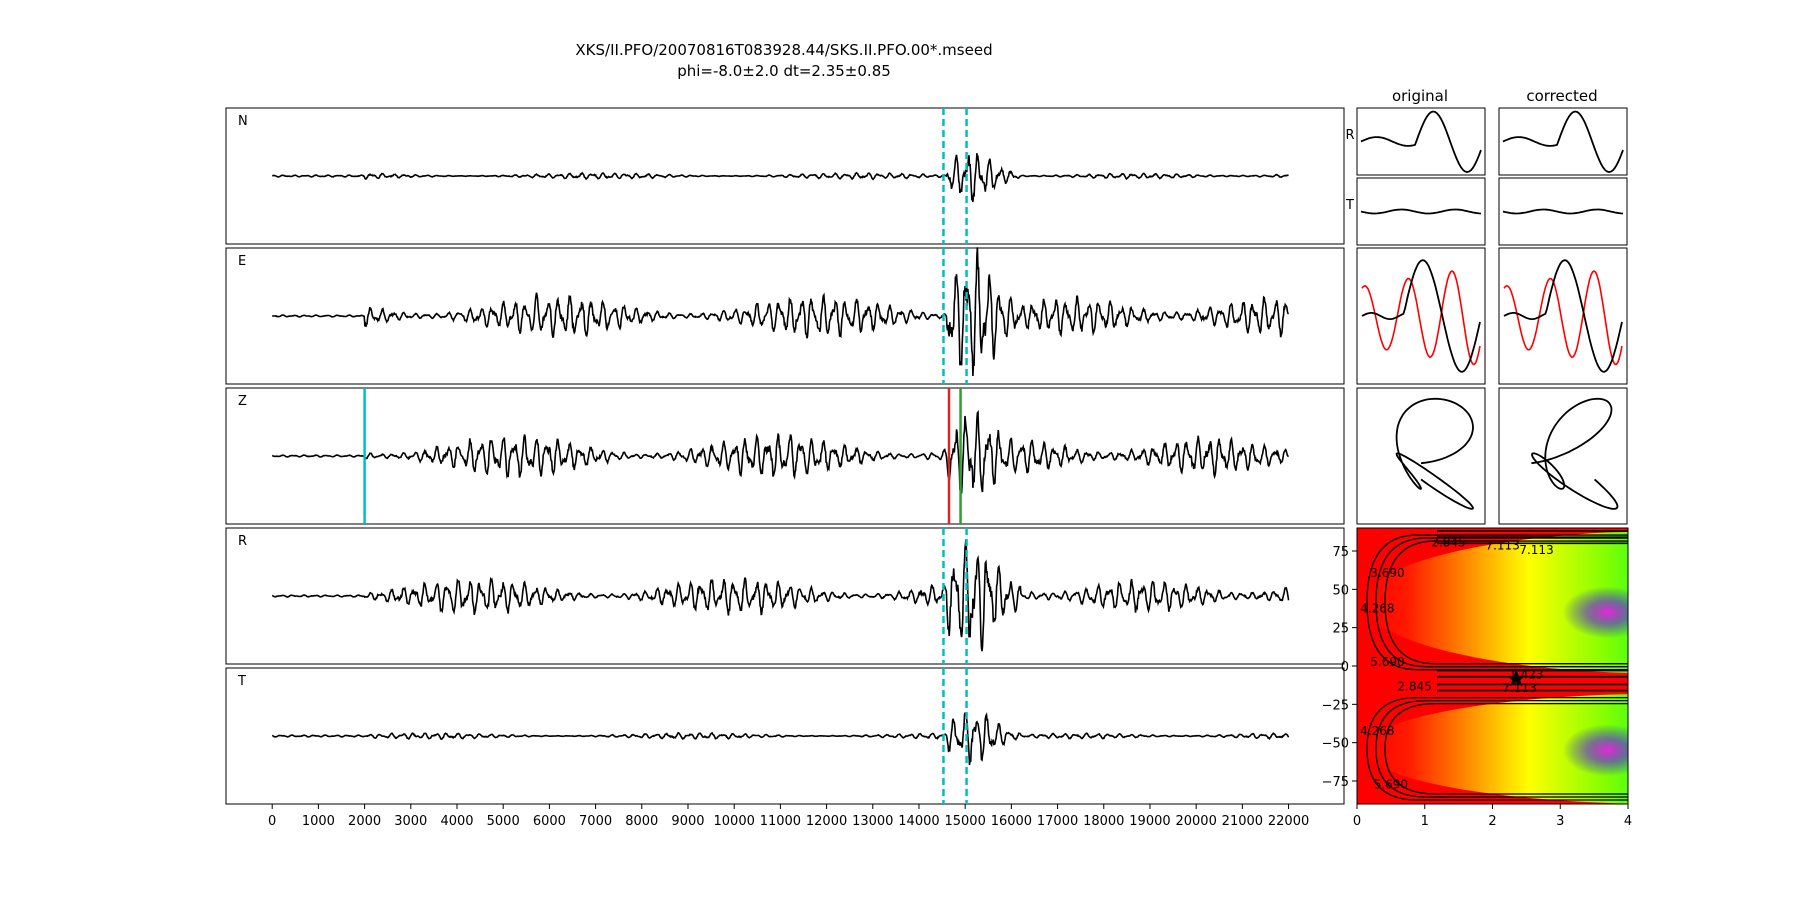 This screenshot has width=1800, height=900. I want to click on panel-label-N: N, so click(243, 121).